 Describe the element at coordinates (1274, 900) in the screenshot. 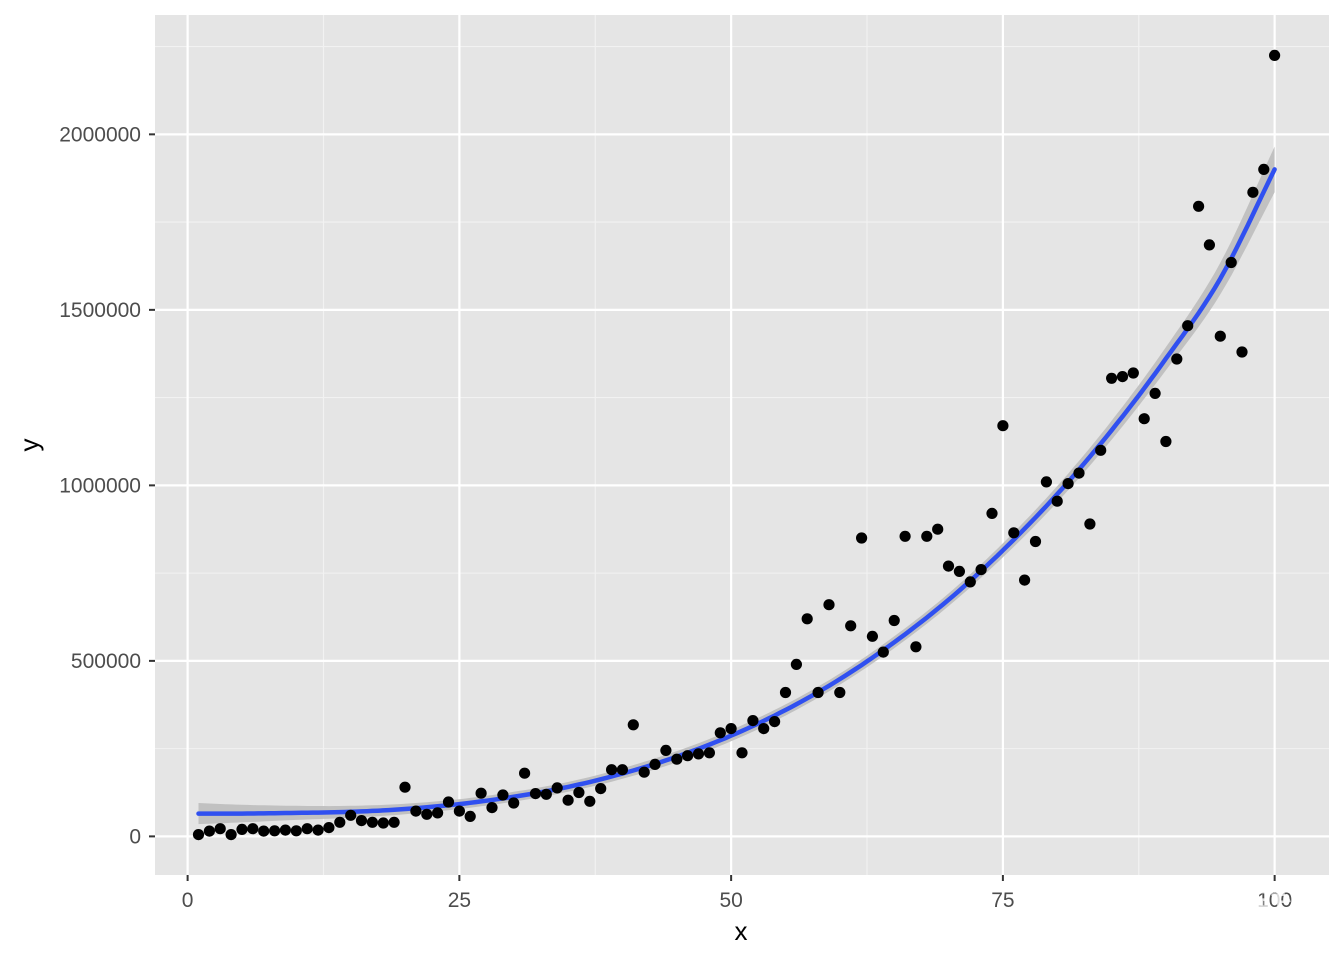

I see `x-tick-label: 100` at that location.